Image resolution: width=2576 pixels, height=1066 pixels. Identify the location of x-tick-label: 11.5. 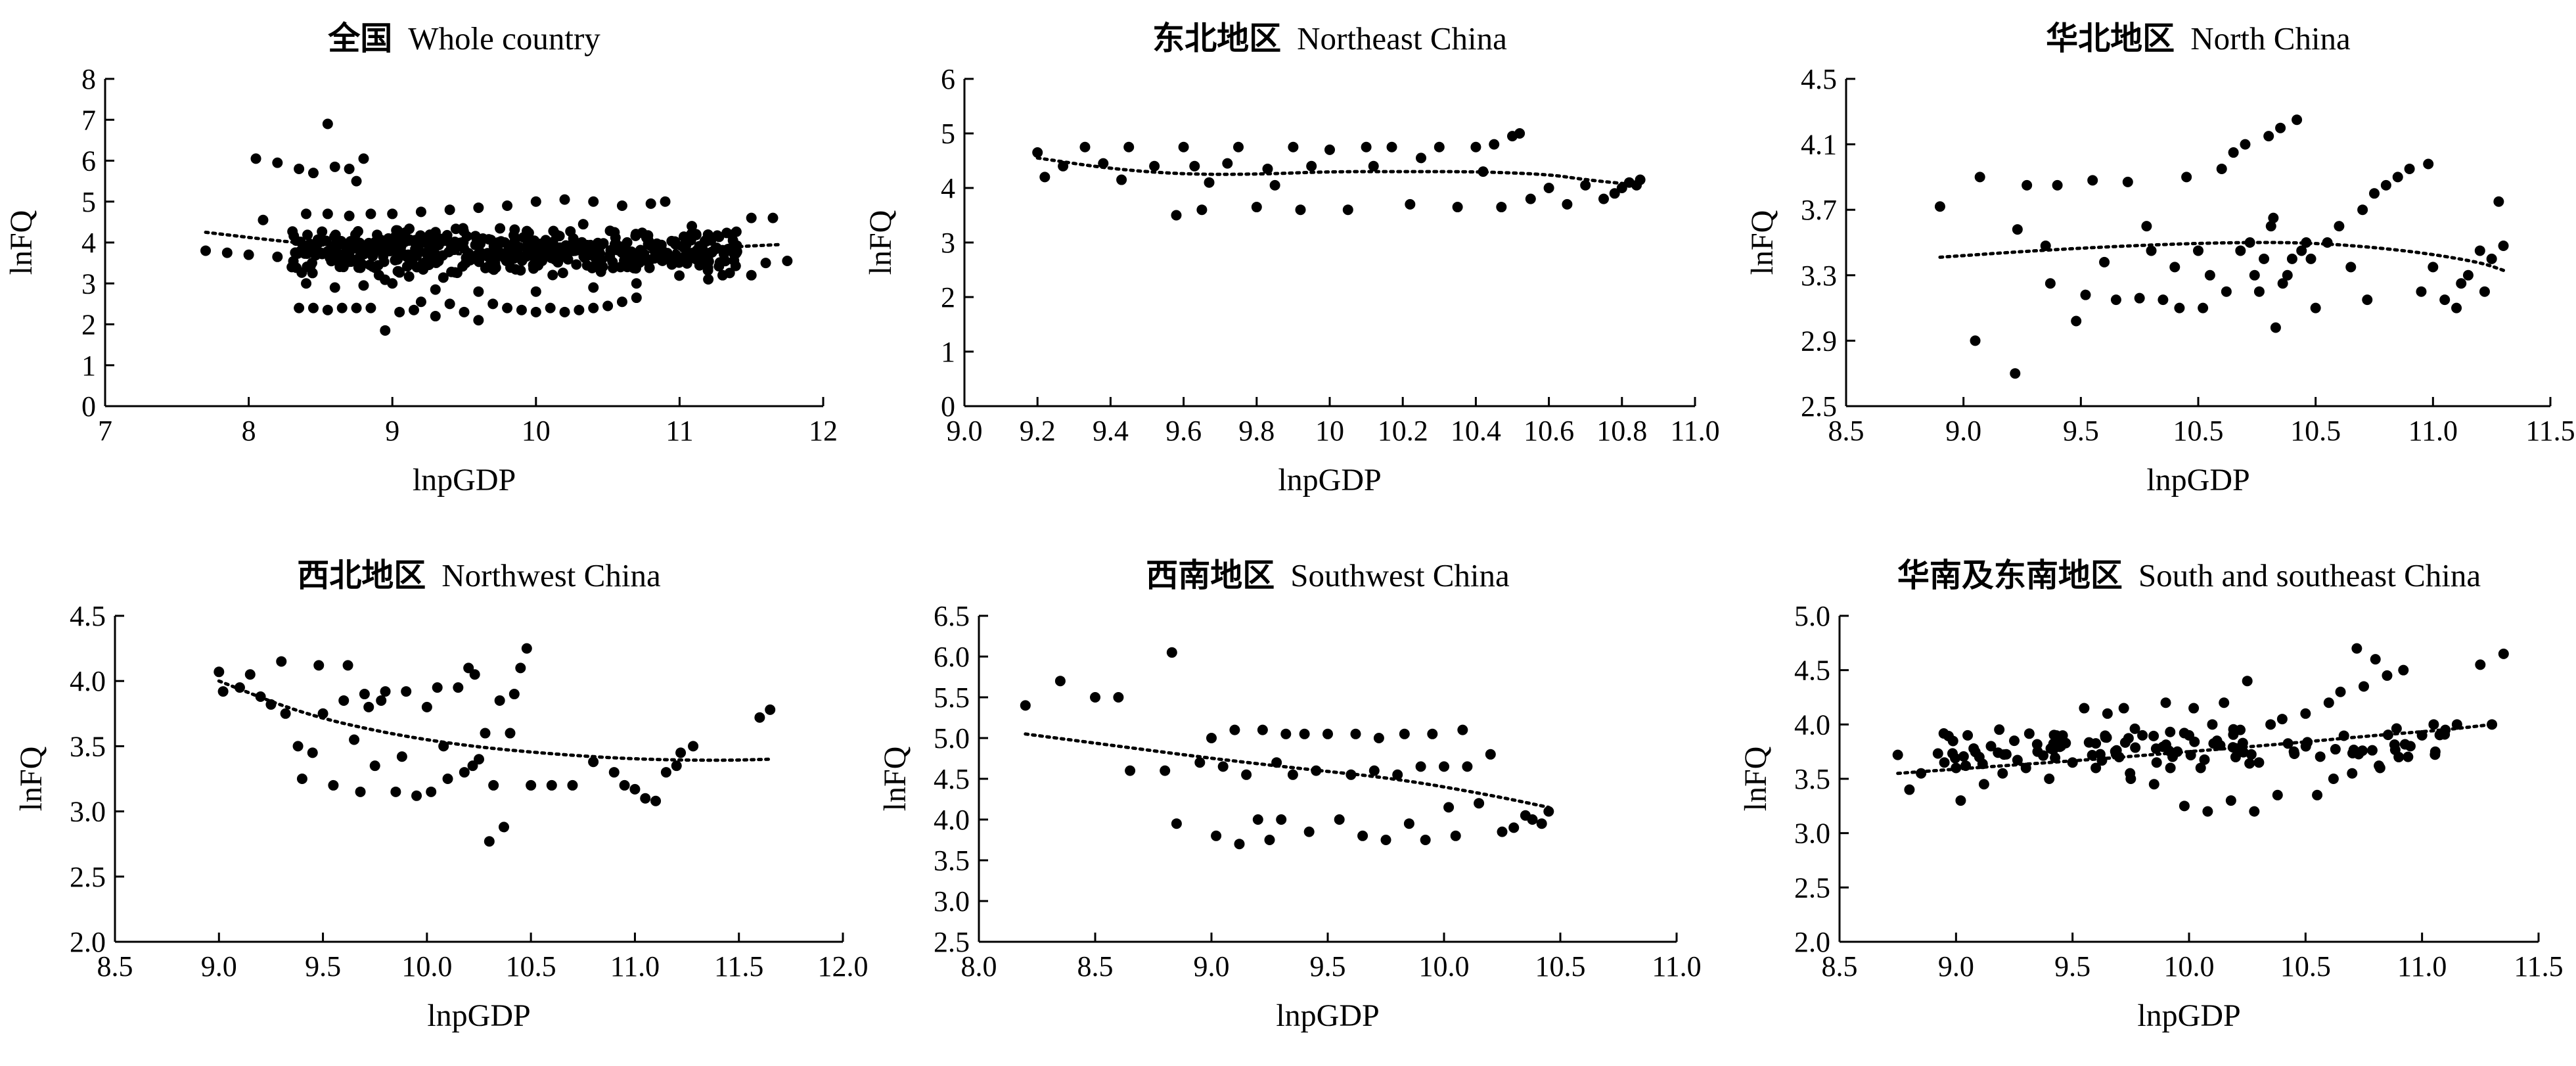
(2550, 431).